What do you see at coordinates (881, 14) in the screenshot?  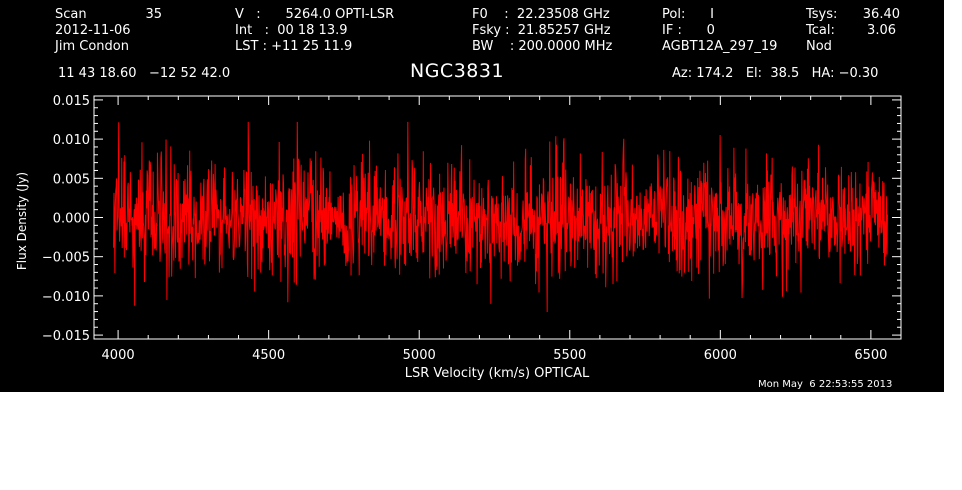 I see `tsys-value: 36.40` at bounding box center [881, 14].